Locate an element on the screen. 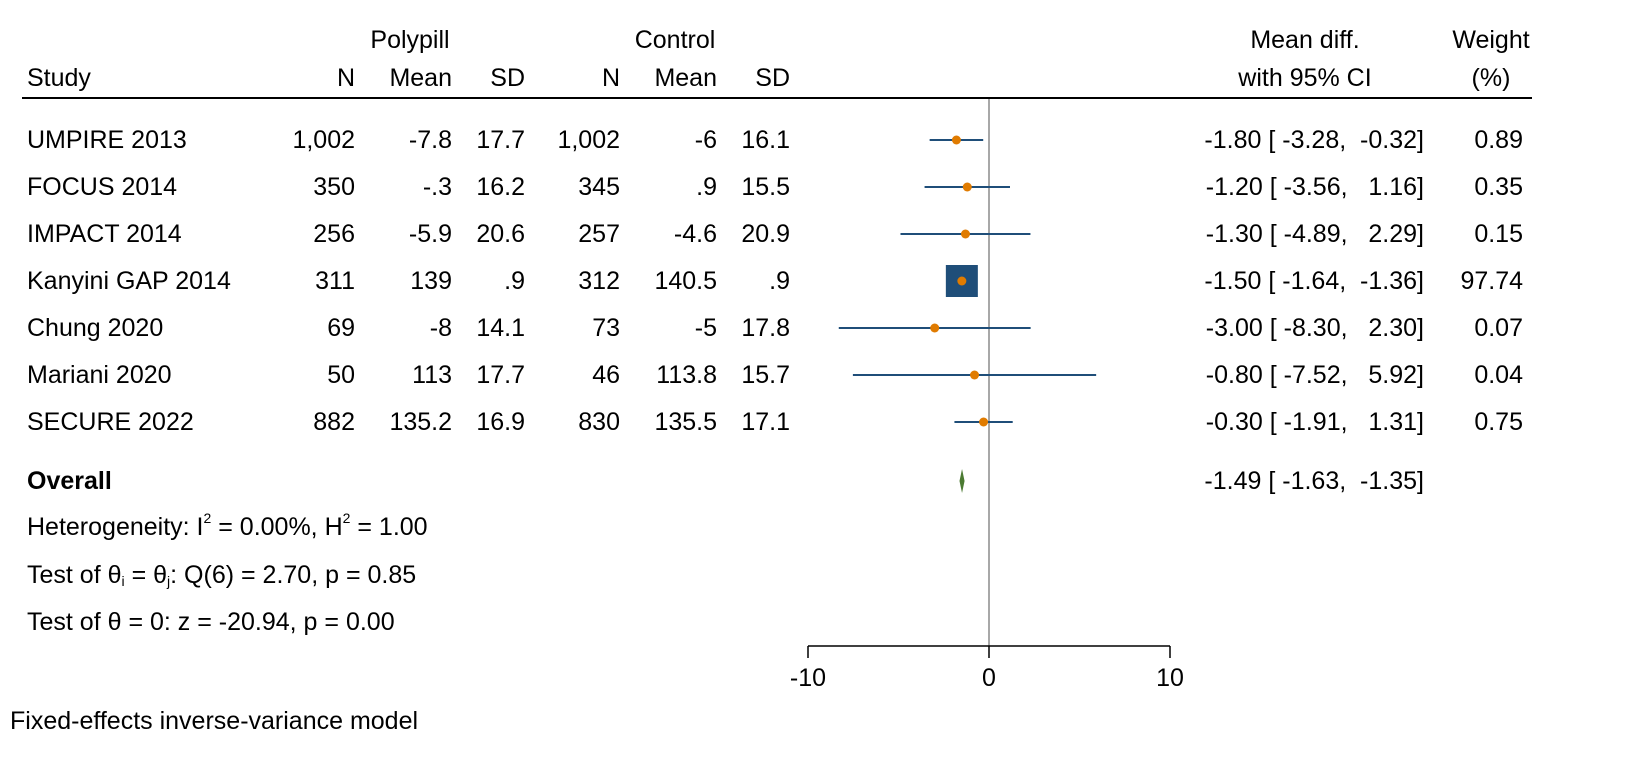 Image resolution: width=1640 pixels, height=779 pixels. effect-ci-text: -0.30 [ -1.91, 1.31] is located at coordinates (1314, 422).